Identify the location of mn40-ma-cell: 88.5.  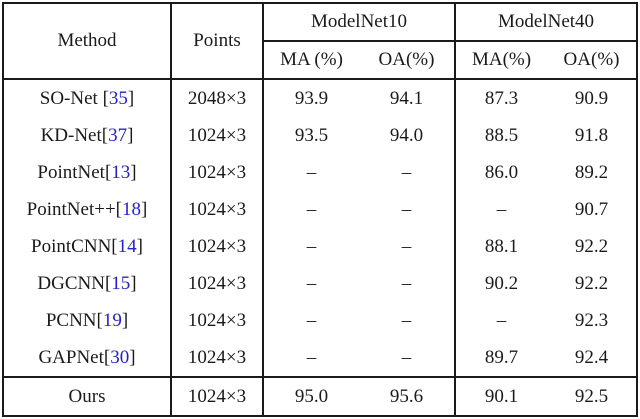
(501, 135).